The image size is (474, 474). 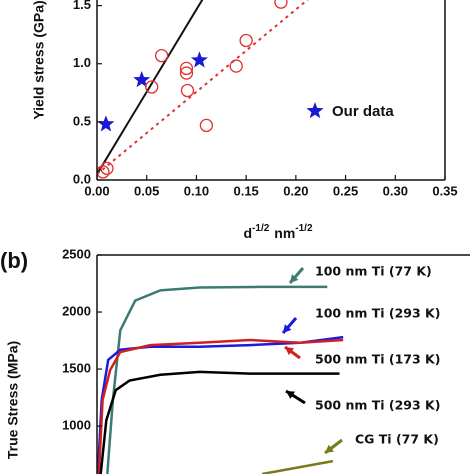 What do you see at coordinates (82, 120) in the screenshot?
I see `y-tick-label: 0.5` at bounding box center [82, 120].